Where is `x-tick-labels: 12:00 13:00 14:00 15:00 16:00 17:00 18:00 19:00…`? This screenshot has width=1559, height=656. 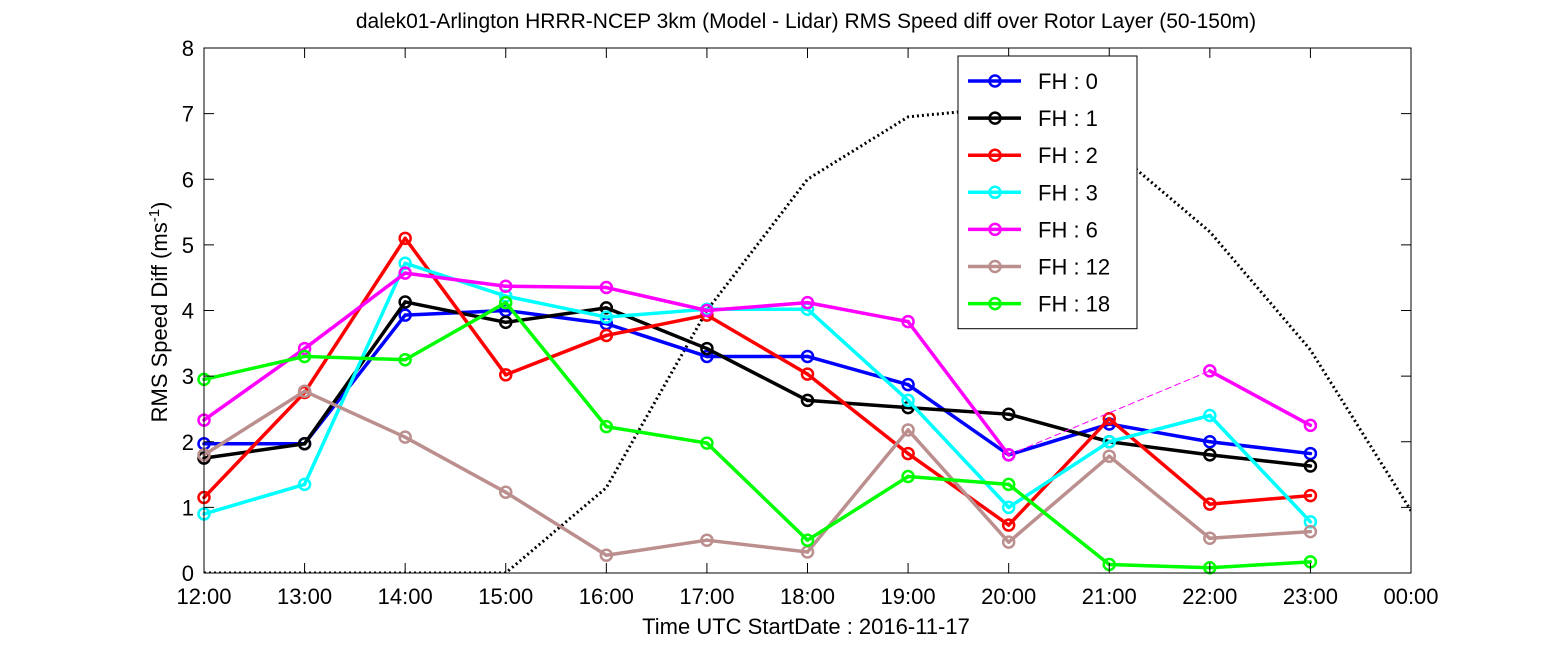 x-tick-labels: 12:00 13:00 14:00 15:00 16:00 17:00 18:00 19:00… is located at coordinates (807, 596).